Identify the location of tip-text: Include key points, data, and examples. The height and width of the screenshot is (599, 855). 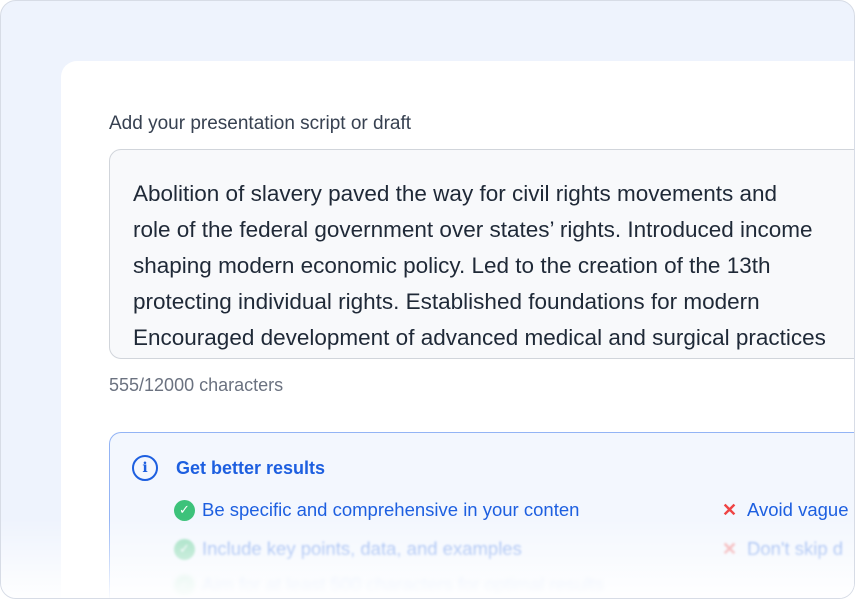
(362, 548).